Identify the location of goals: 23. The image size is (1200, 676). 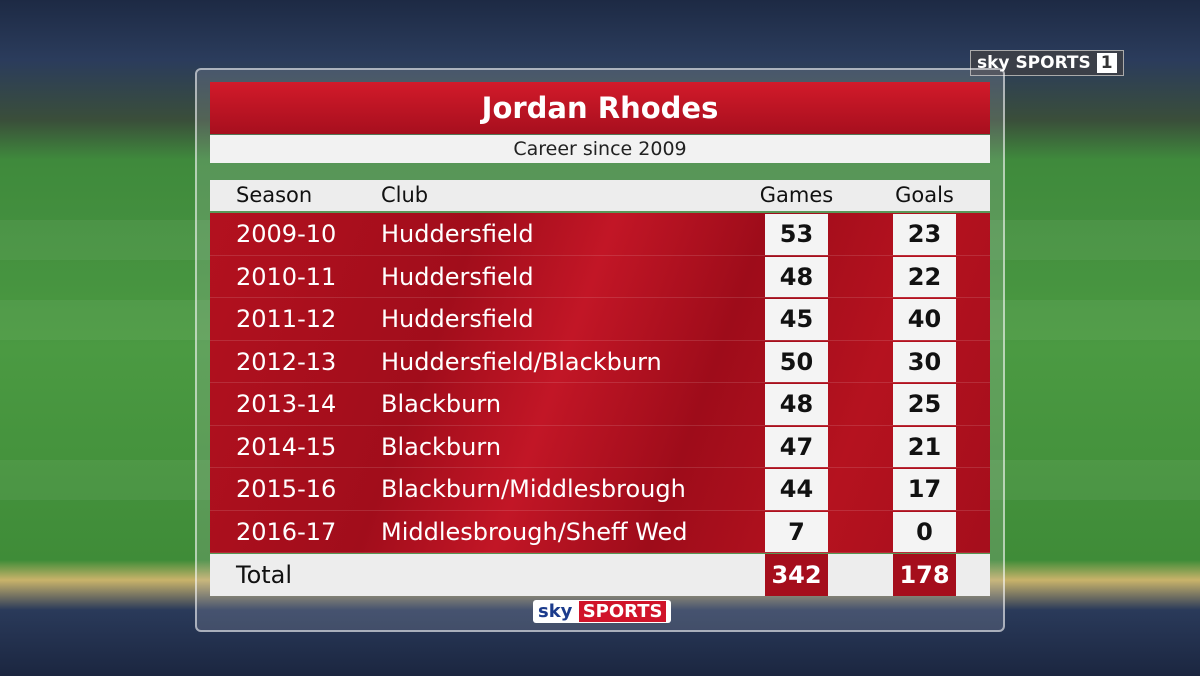
(924, 234).